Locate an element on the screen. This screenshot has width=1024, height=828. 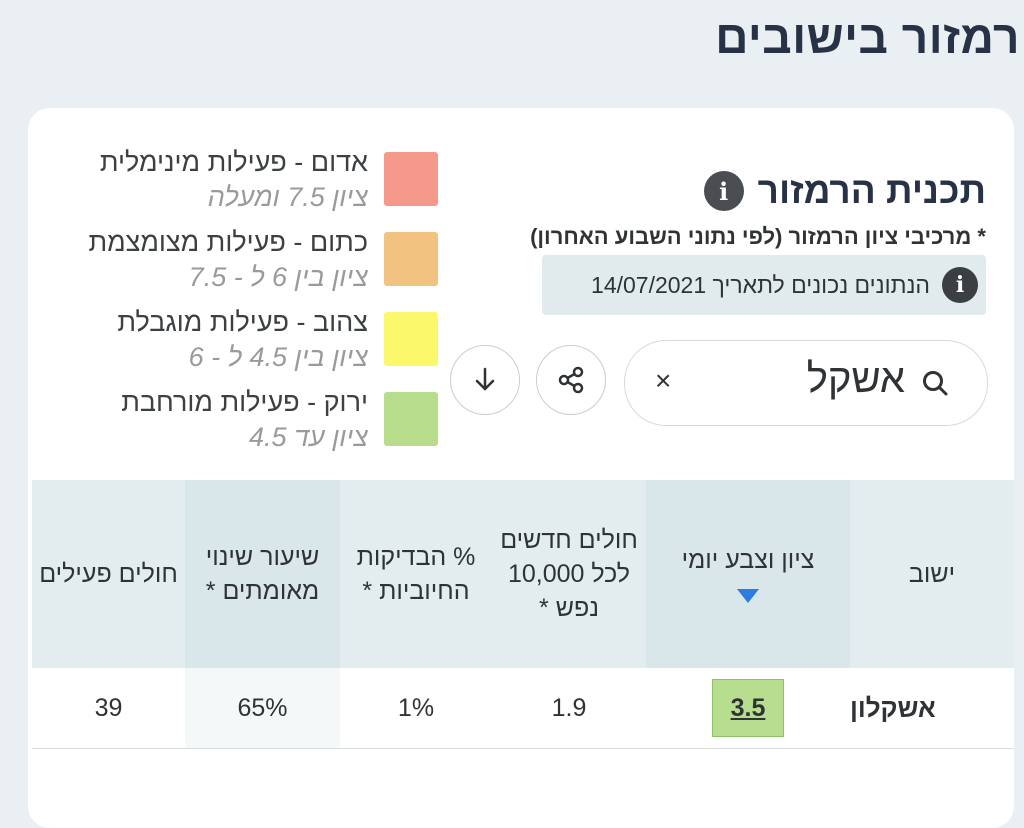
download-button is located at coordinates (485, 380).